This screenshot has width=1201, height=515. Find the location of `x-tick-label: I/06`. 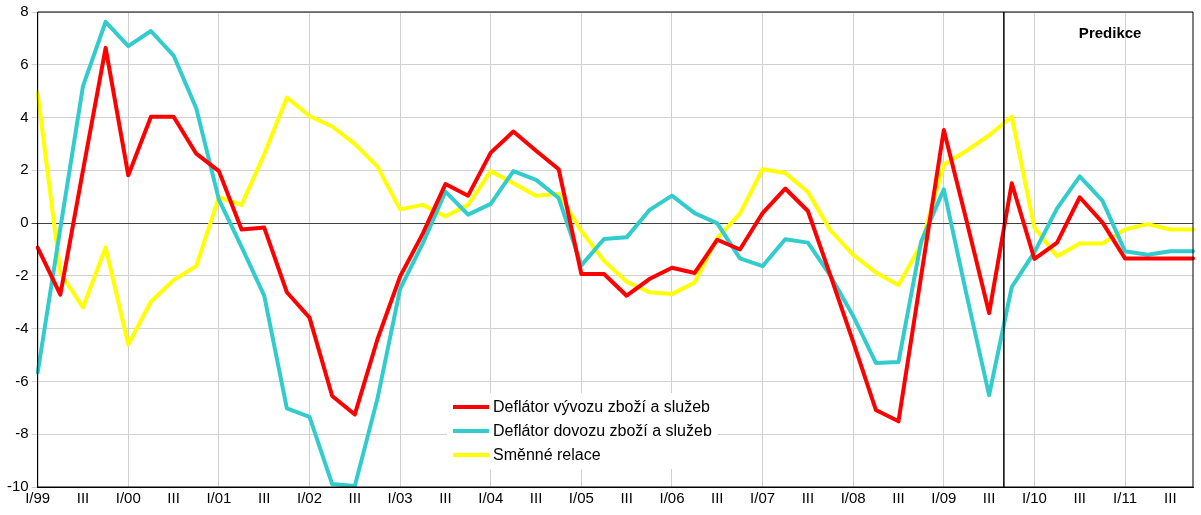

x-tick-label: I/06 is located at coordinates (672, 498).